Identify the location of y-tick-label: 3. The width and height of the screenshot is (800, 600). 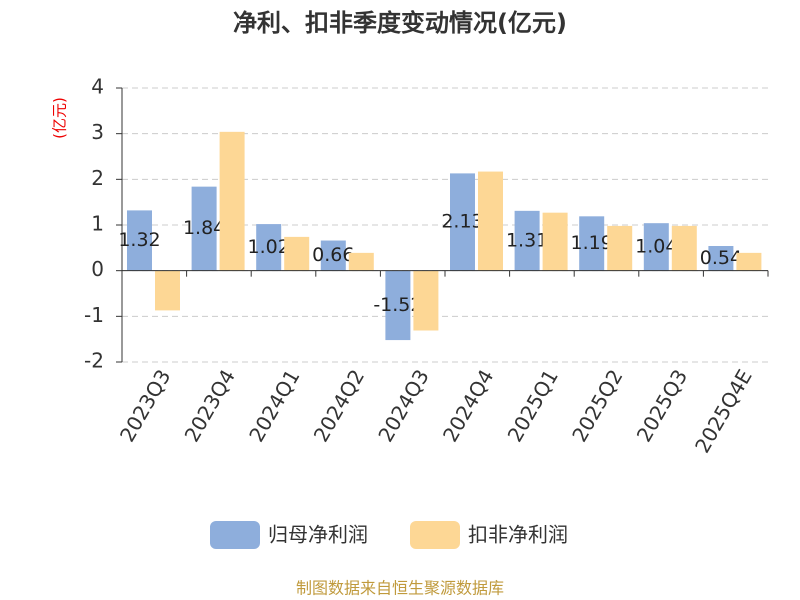
(97, 132).